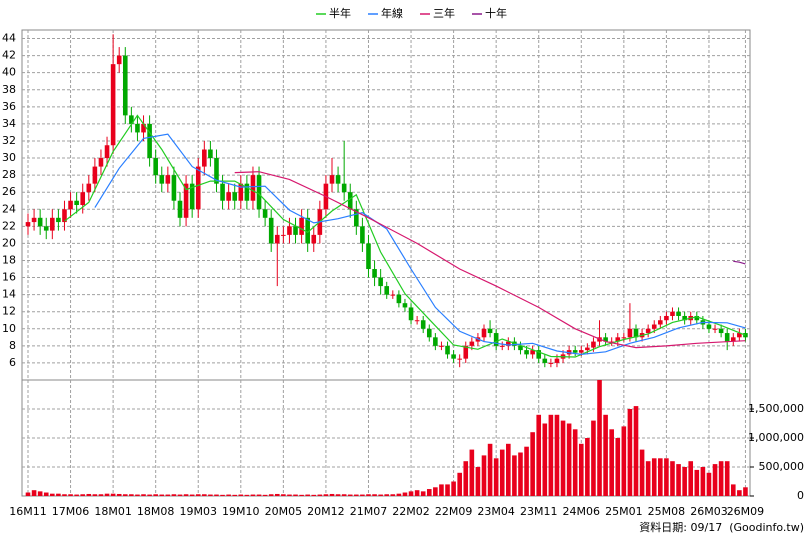 The width and height of the screenshot is (808, 540). Describe the element at coordinates (369, 511) in the screenshot. I see `x-tick-label: 21M07` at that location.